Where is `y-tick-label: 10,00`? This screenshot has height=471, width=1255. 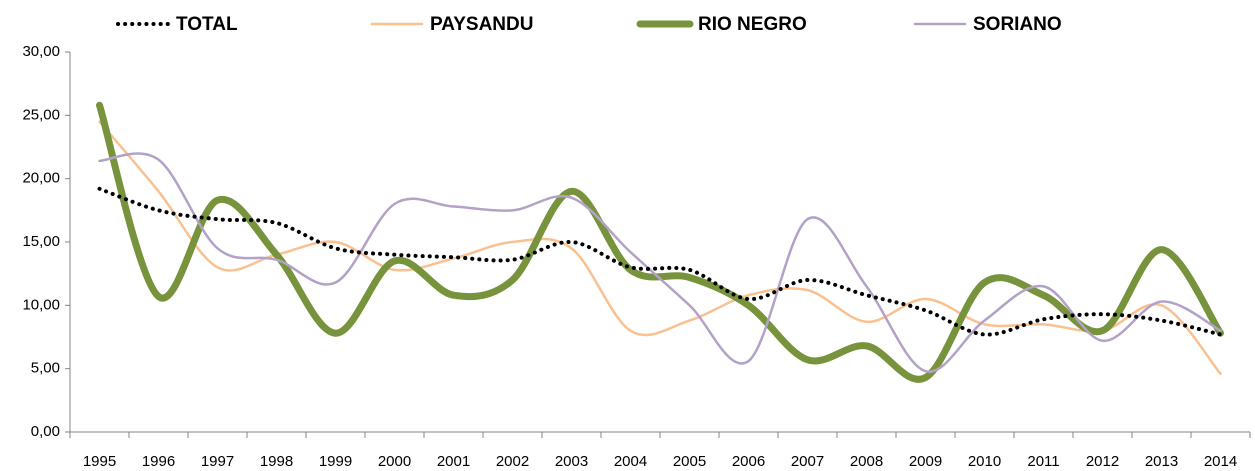
y-tick-label: 10,00 is located at coordinates (41, 304).